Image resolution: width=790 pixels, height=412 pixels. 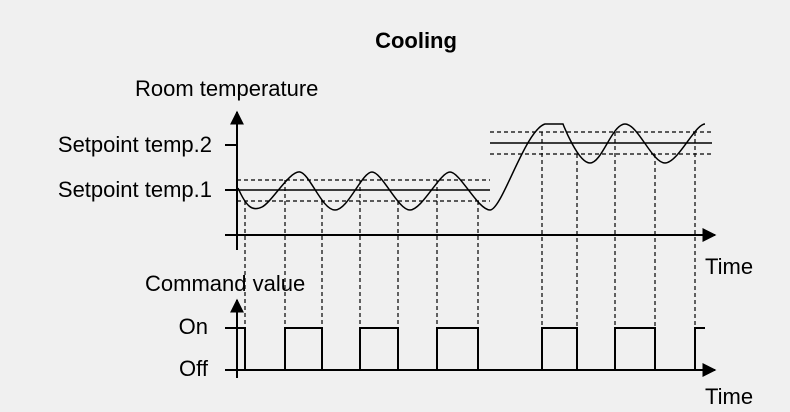 What do you see at coordinates (135, 144) in the screenshot?
I see `setpoint-label: Setpoint temp.2` at bounding box center [135, 144].